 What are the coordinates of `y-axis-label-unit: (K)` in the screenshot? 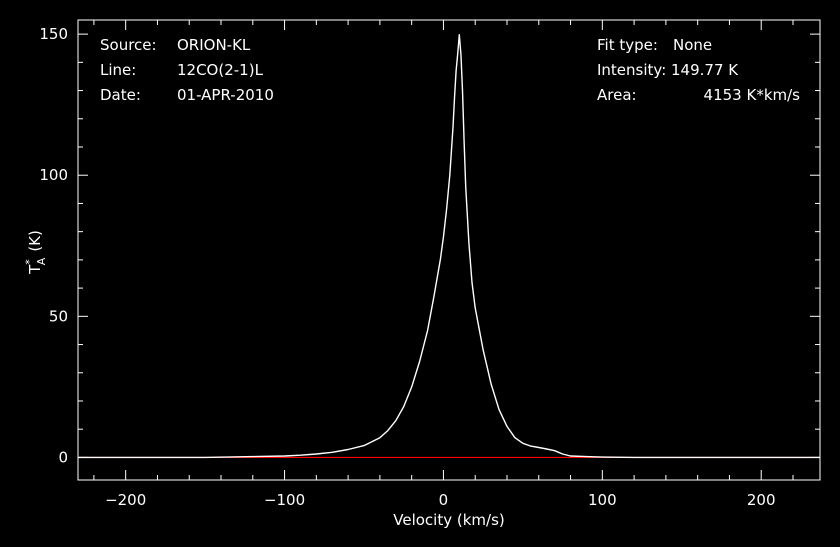 It's located at (35, 241).